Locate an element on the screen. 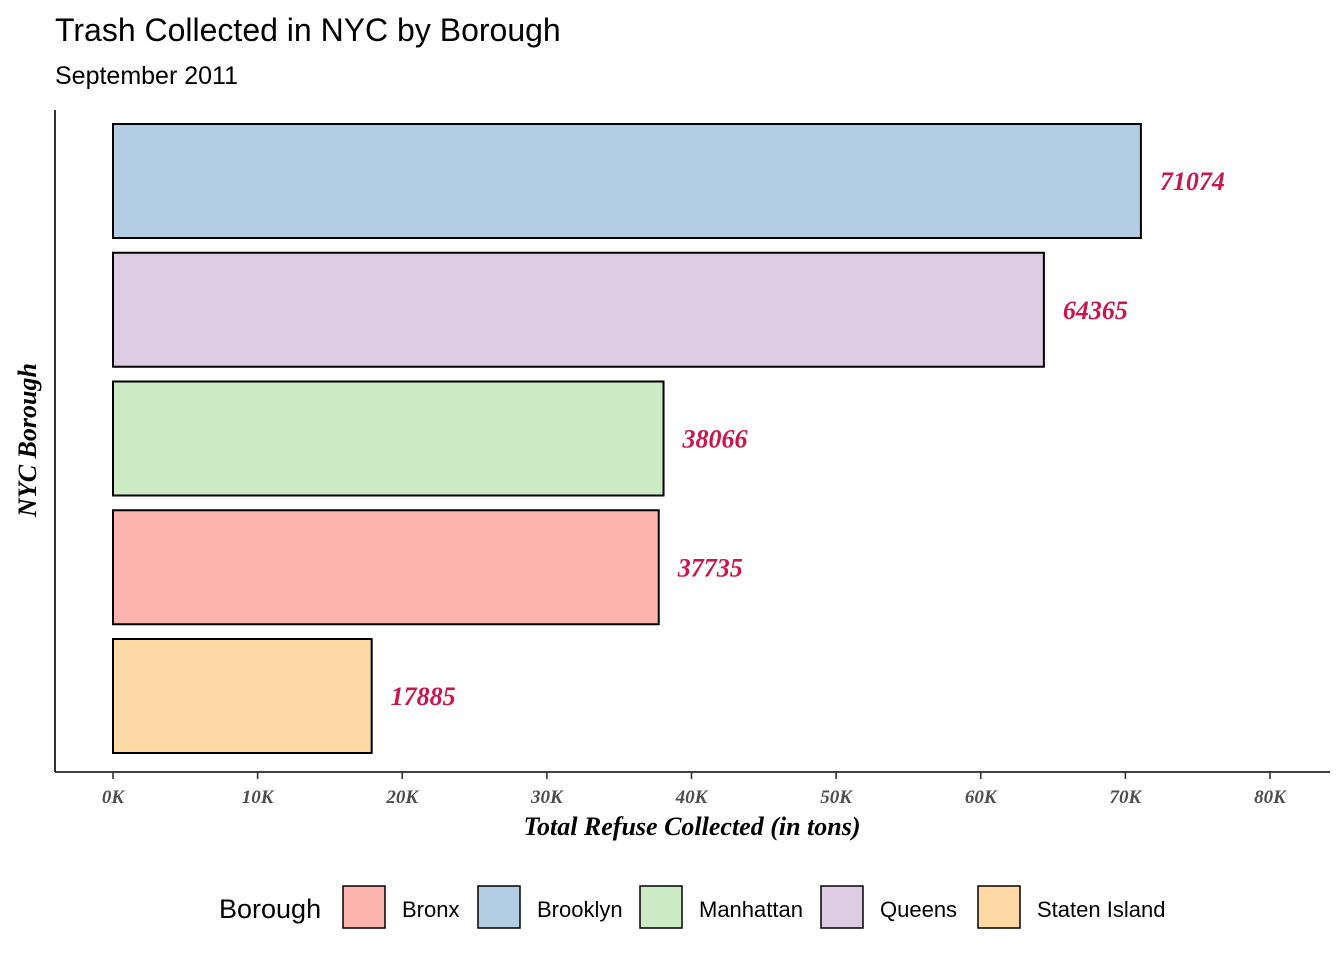 This screenshot has width=1344, height=960. x-tick-label: 50K is located at coordinates (836, 797).